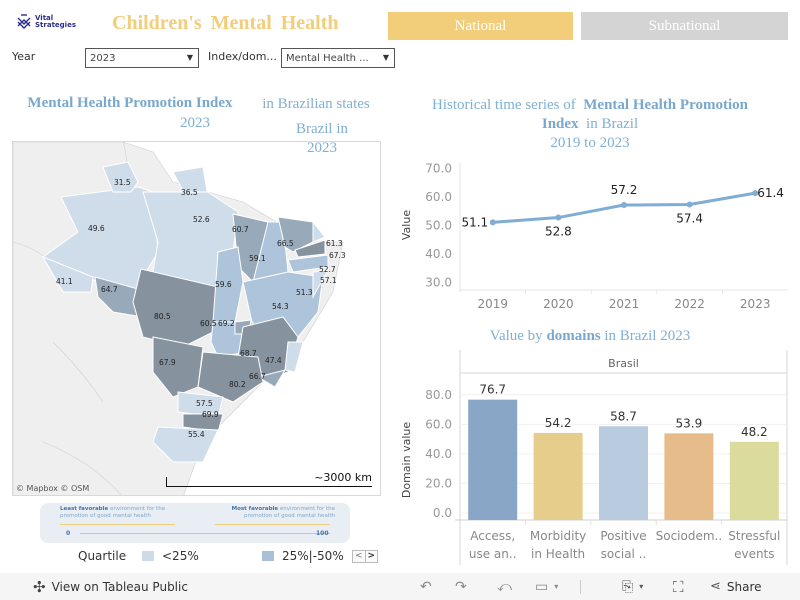 This screenshot has height=600, width=800. Describe the element at coordinates (117, 524) in the screenshot. I see `legend-underline-left` at that location.